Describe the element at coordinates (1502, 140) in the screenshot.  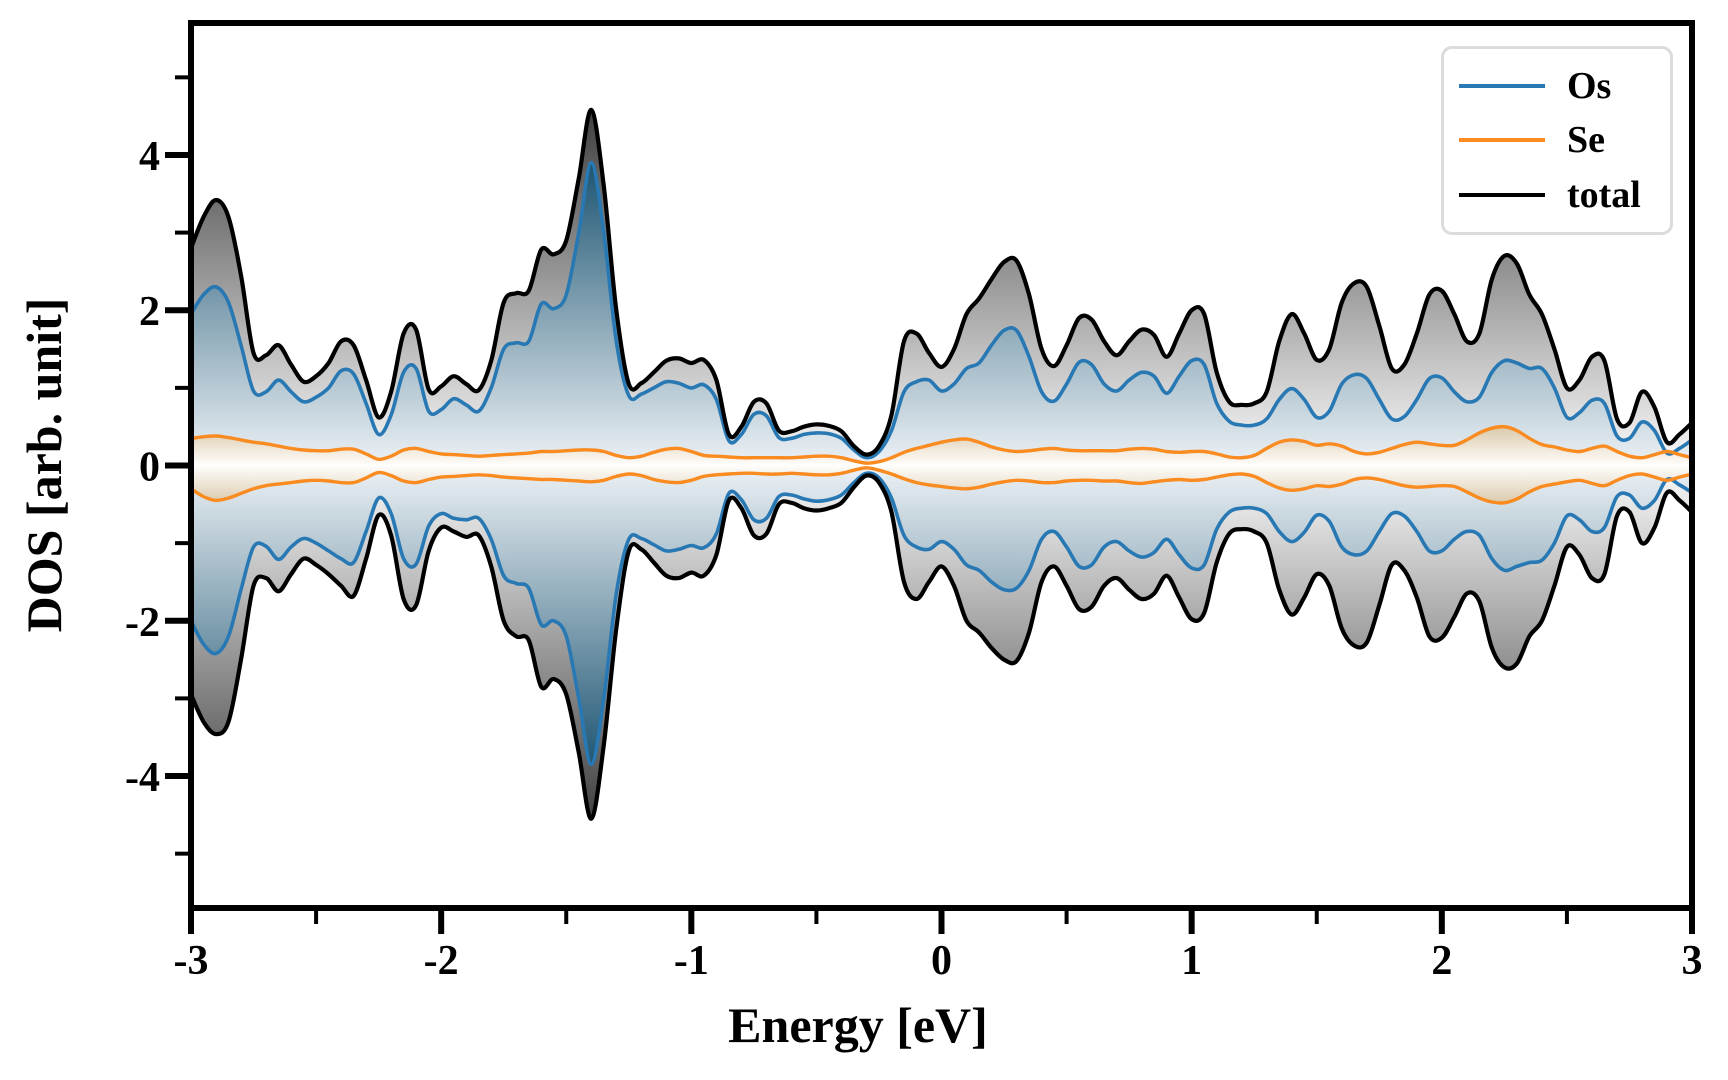
I see `se-line-icon` at that location.